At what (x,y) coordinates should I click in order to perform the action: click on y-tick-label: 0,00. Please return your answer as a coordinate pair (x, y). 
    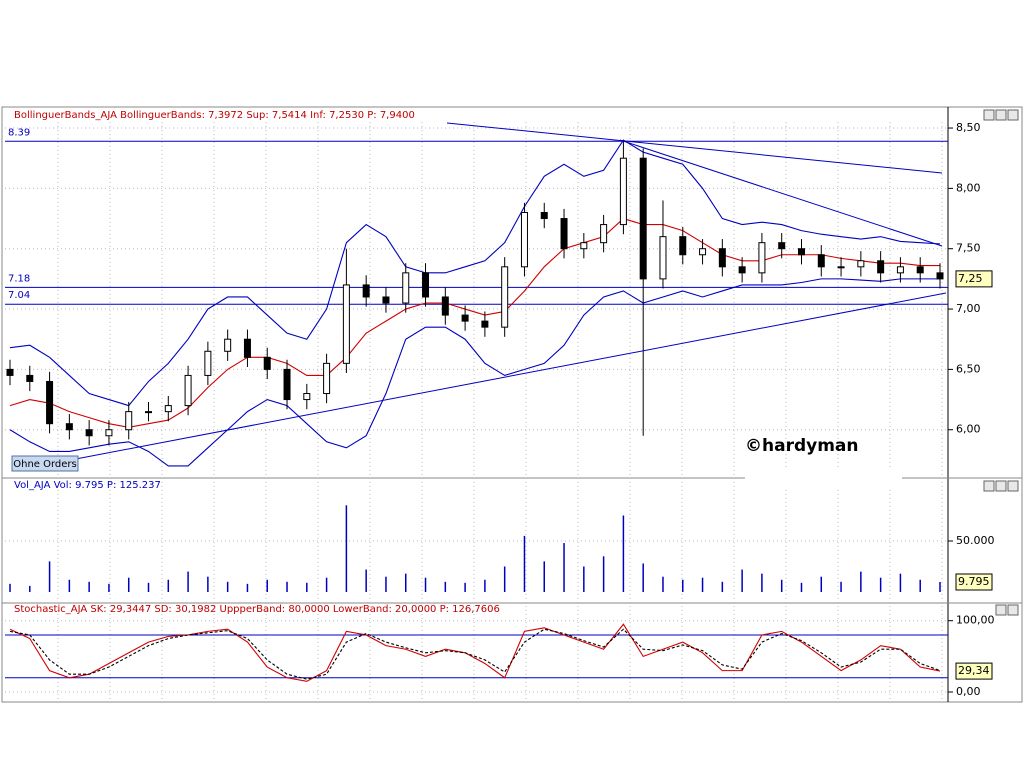
    Looking at the image, I should click on (968, 691).